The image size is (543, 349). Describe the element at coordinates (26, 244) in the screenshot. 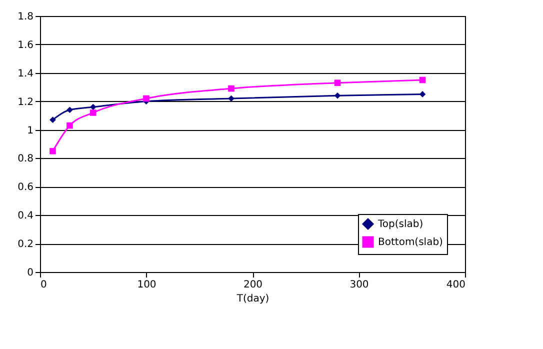

I see `y-tick-label: 0.2` at that location.